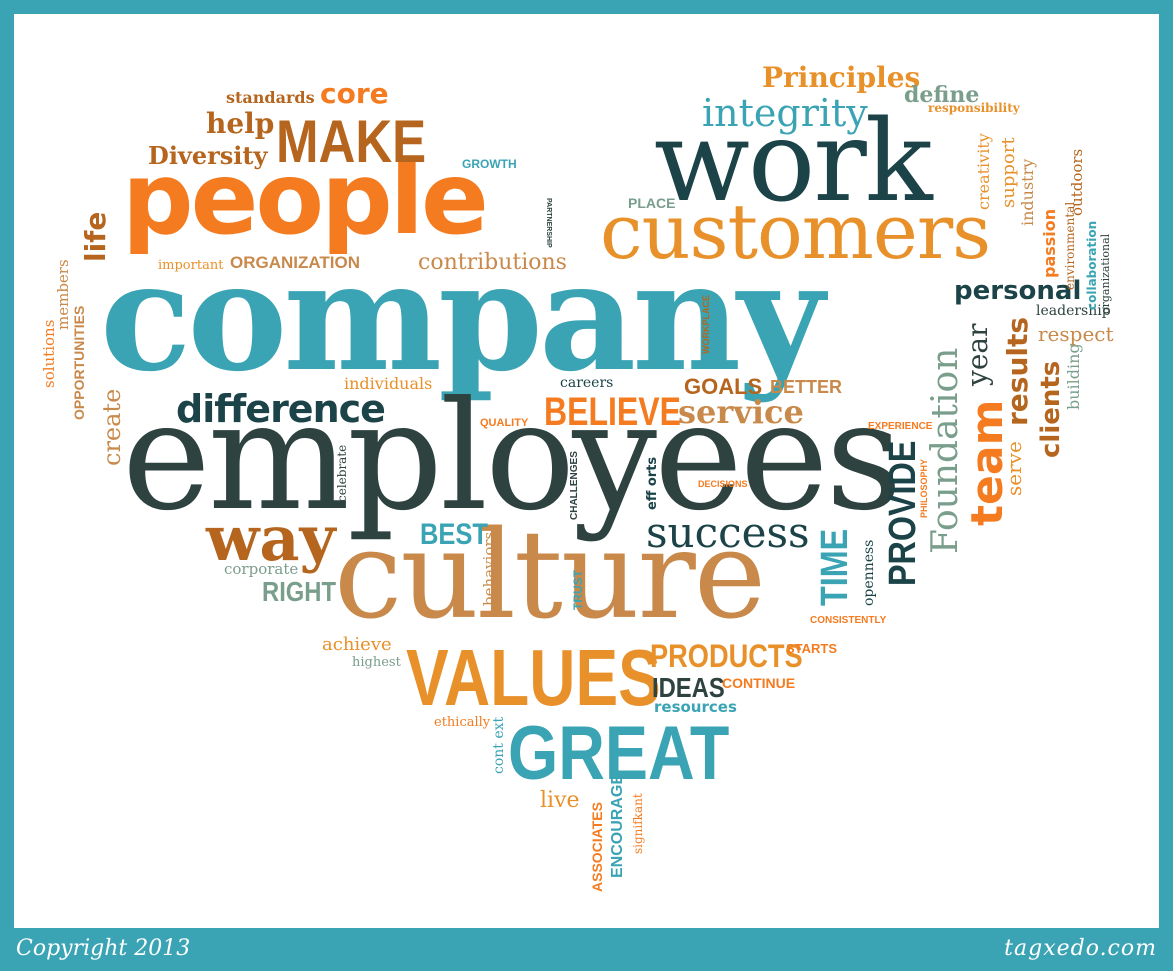 The width and height of the screenshot is (1173, 971). What do you see at coordinates (793, 162) in the screenshot?
I see `word-work: work` at bounding box center [793, 162].